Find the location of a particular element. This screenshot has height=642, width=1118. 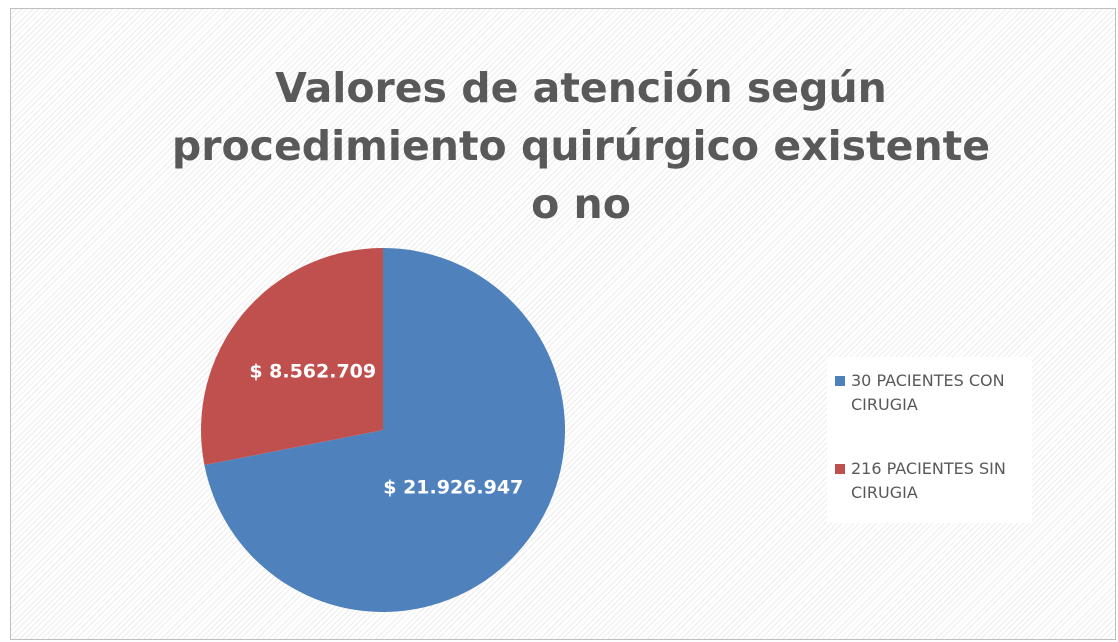

legend-item: 216 PACIENTES SIN CIRUGIA is located at coordinates (939, 481).